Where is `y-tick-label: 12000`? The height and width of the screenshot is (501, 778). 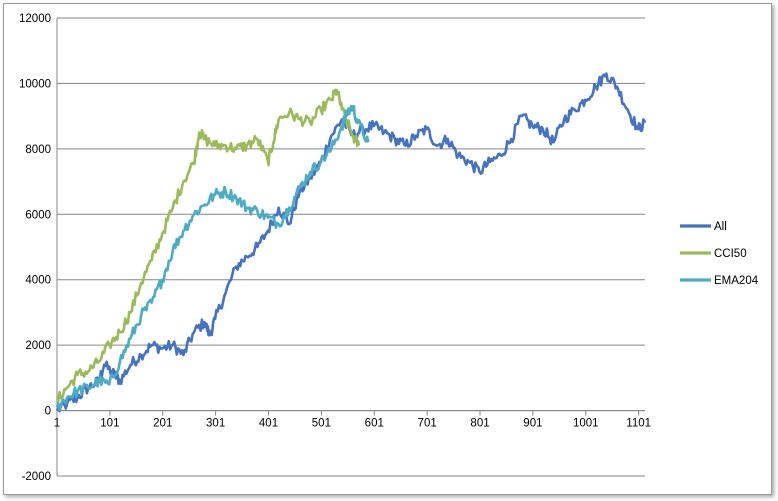 y-tick-label: 12000 is located at coordinates (35, 19).